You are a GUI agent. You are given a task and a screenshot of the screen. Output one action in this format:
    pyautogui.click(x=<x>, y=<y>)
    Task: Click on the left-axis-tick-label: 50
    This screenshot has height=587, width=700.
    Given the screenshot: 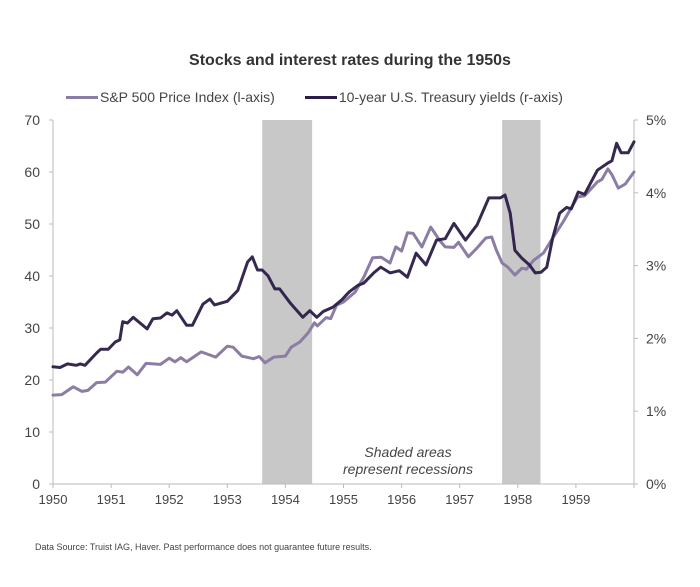 What is the action you would take?
    pyautogui.click(x=32, y=224)
    